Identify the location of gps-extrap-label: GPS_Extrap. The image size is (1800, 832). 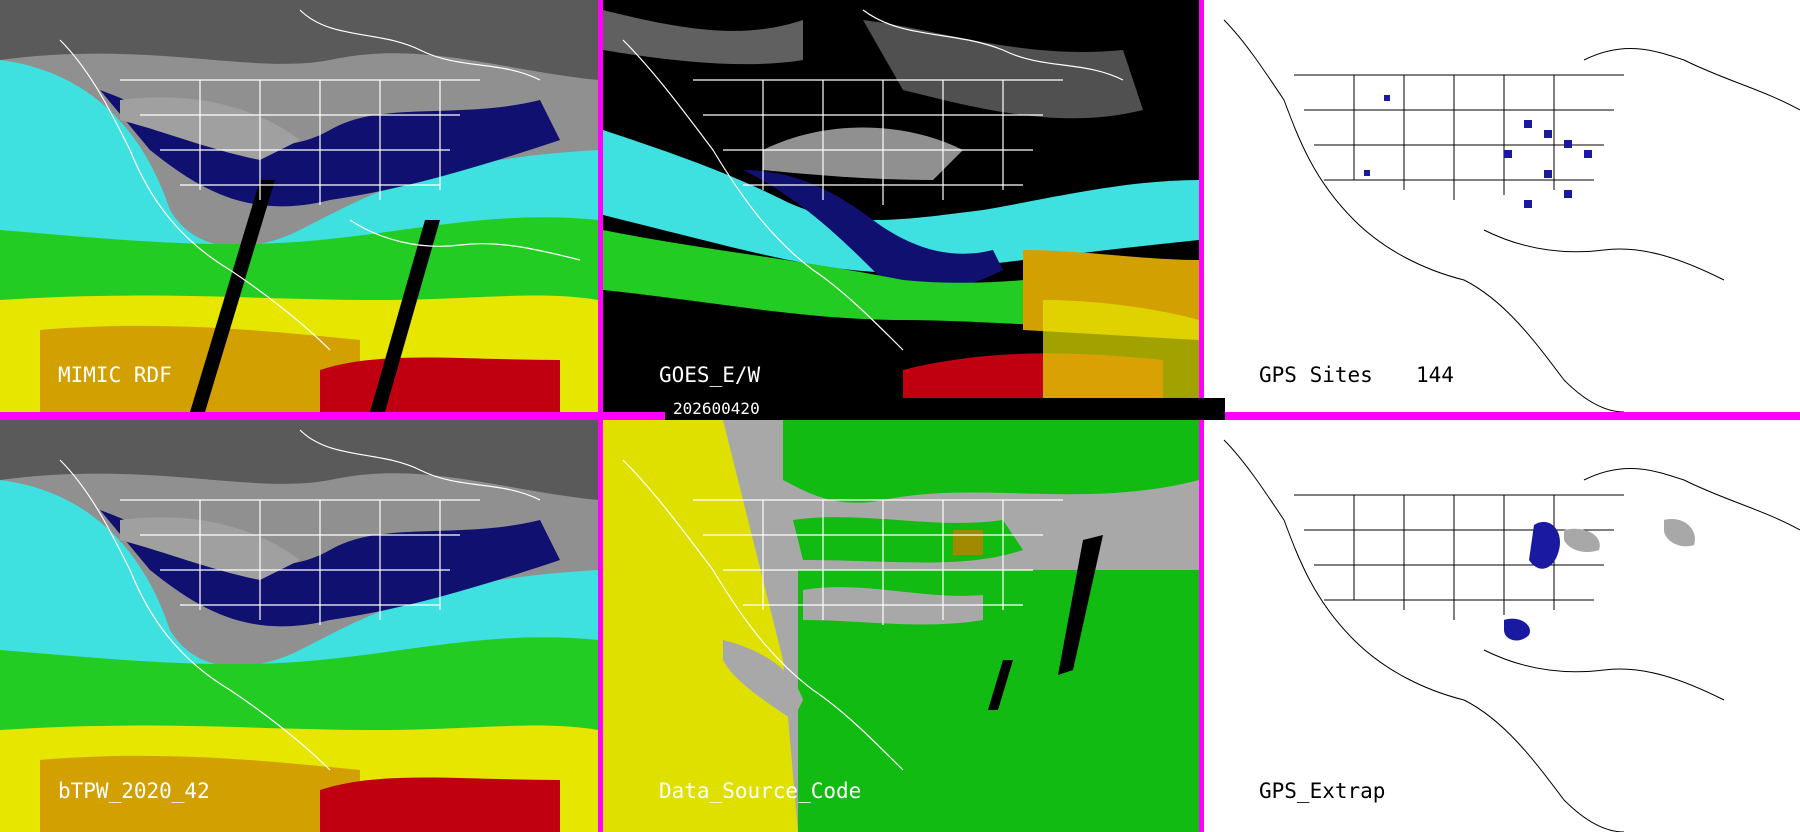
(1322, 791).